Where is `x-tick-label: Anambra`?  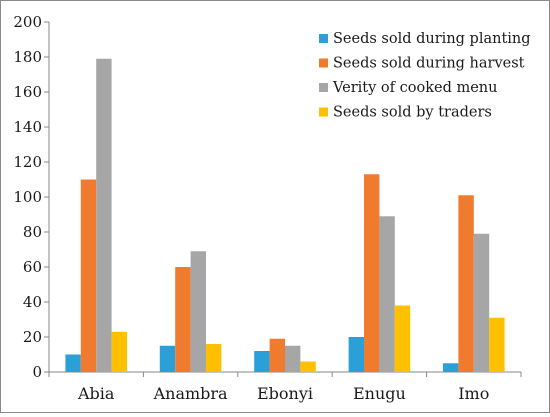 x-tick-label: Anambra is located at coordinates (190, 393).